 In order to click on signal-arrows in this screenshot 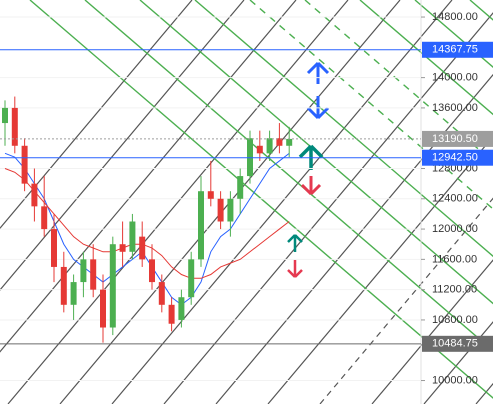, I will do `click(308, 169)`.